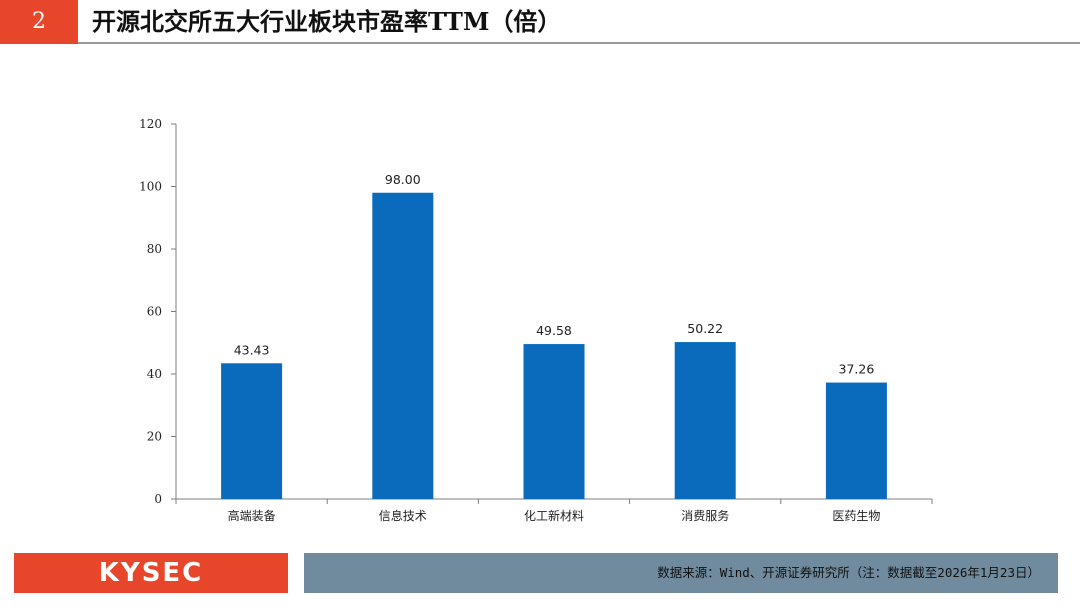 Image resolution: width=1080 pixels, height=607 pixels. I want to click on kysec-logo: KYSEC, so click(151, 573).